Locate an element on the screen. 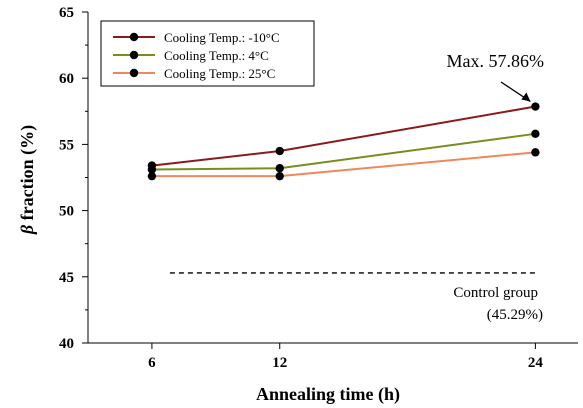  x-tick-label: 24 is located at coordinates (536, 363).